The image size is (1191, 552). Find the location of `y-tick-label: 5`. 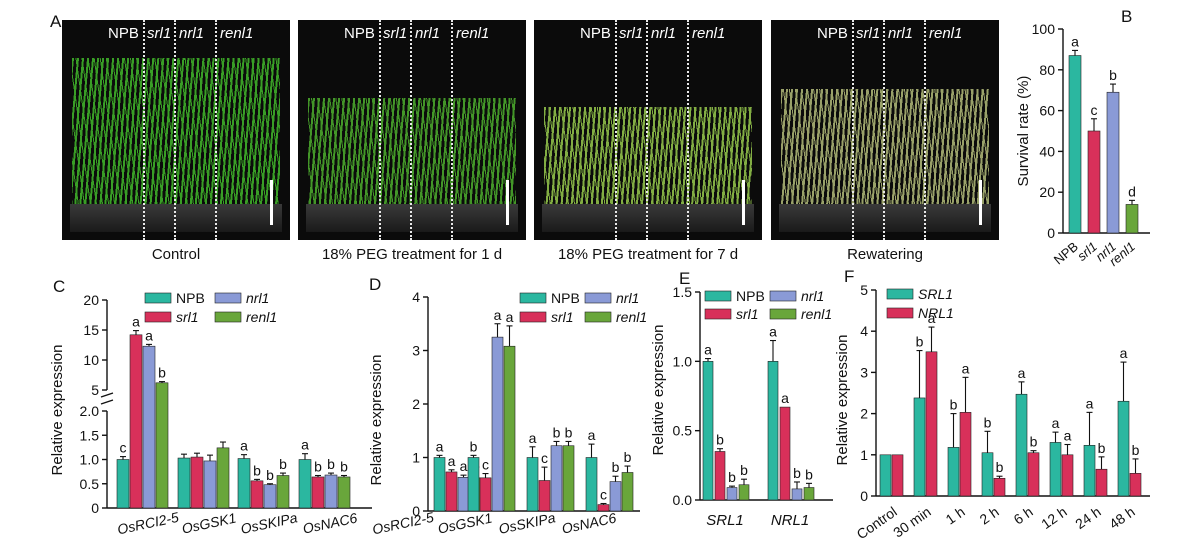

y-tick-label: 5 is located at coordinates (95, 390).